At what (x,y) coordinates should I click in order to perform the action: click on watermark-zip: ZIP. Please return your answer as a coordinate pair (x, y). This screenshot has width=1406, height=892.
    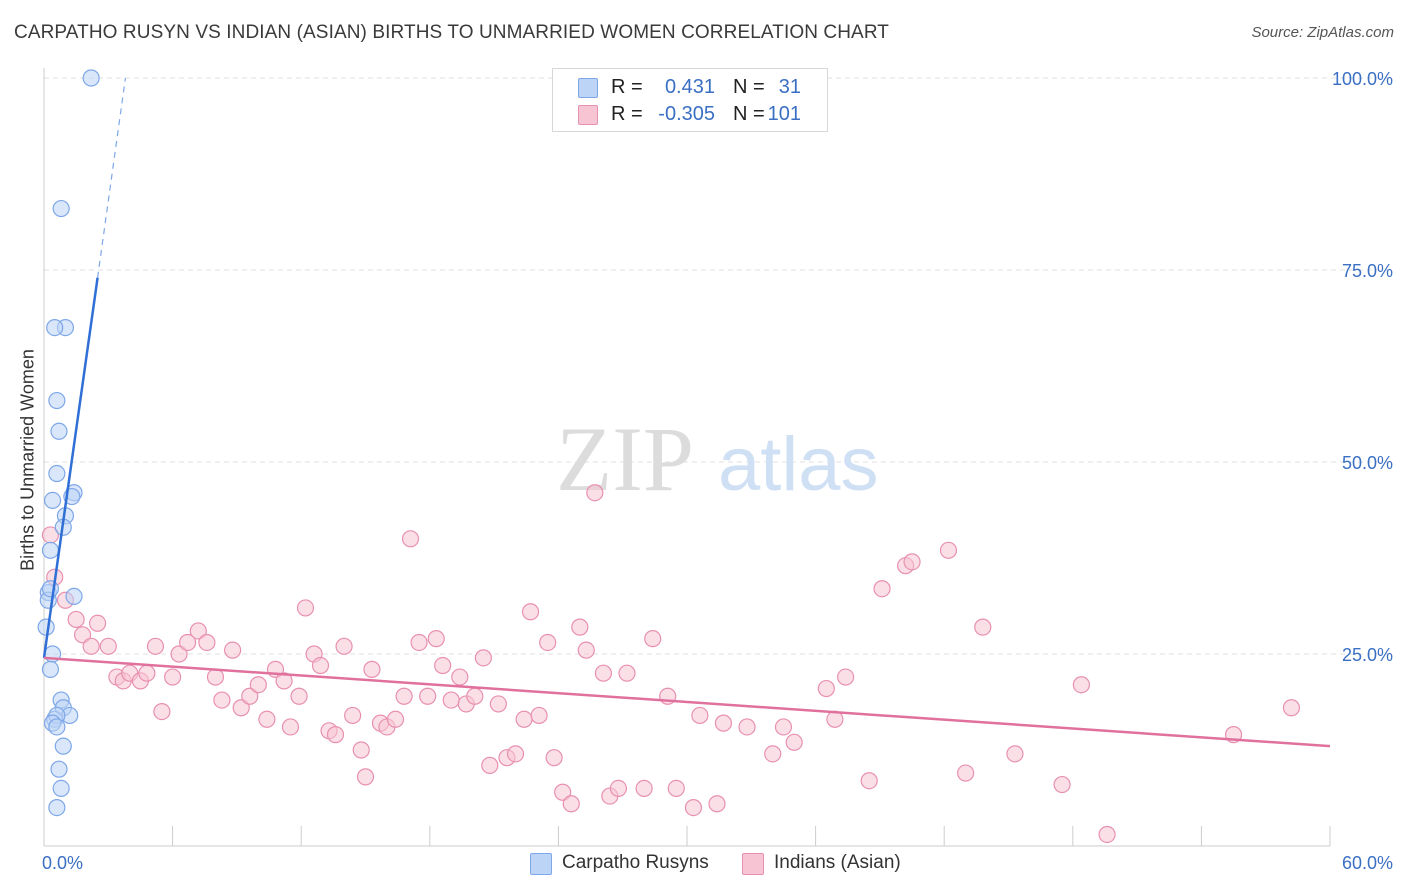
    Looking at the image, I should click on (625, 459).